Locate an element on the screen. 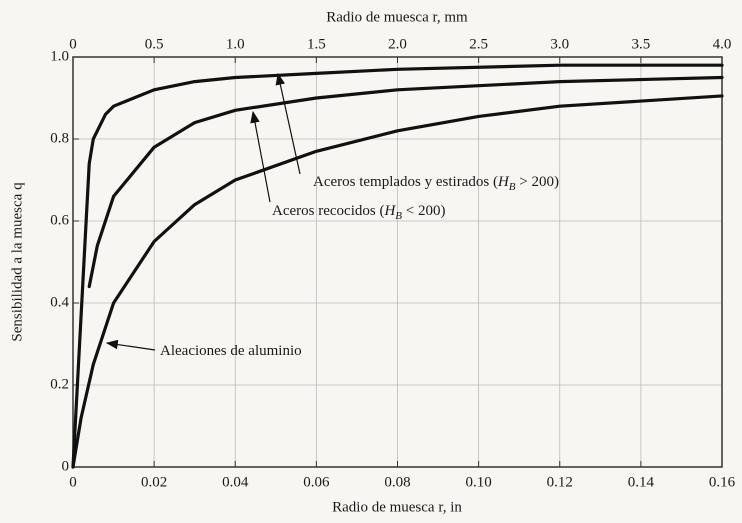  x2-tick-label: 0.5 is located at coordinates (154, 44).